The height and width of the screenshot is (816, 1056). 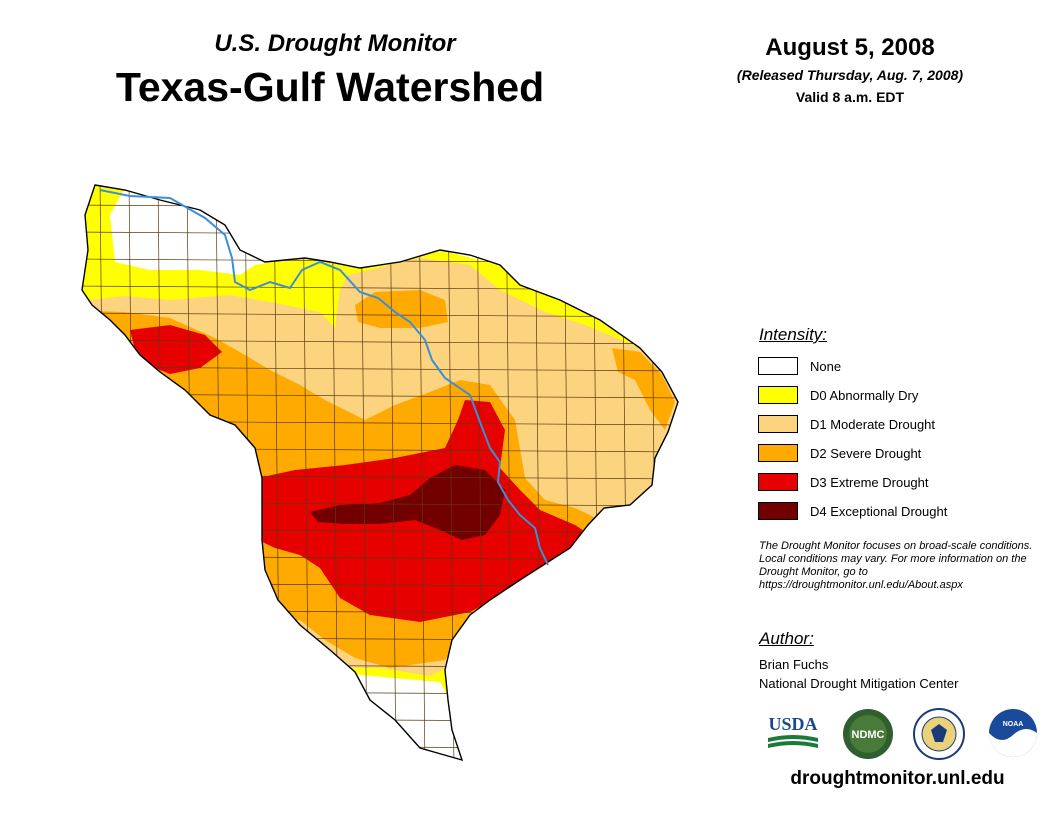 What do you see at coordinates (176, 349) in the screenshot?
I see `category-d3-area-west` at bounding box center [176, 349].